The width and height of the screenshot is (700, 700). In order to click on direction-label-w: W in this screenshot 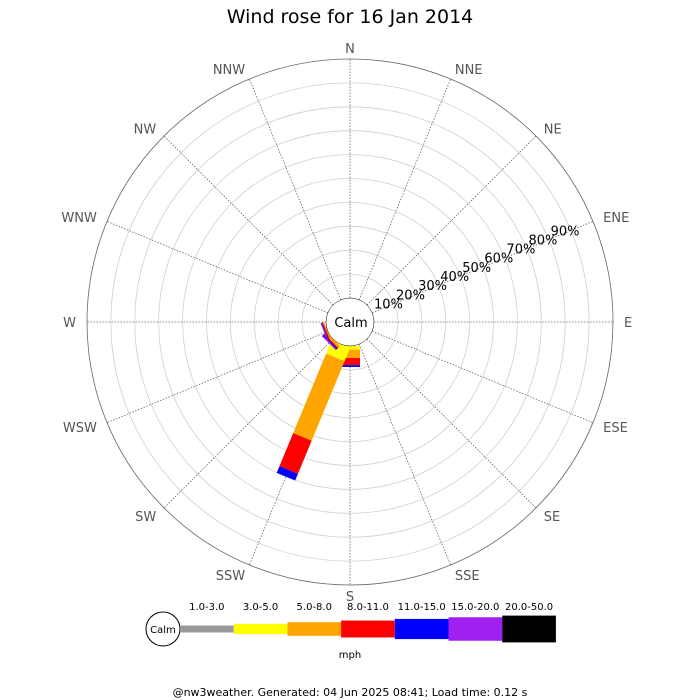, I will do `click(69, 323)`.